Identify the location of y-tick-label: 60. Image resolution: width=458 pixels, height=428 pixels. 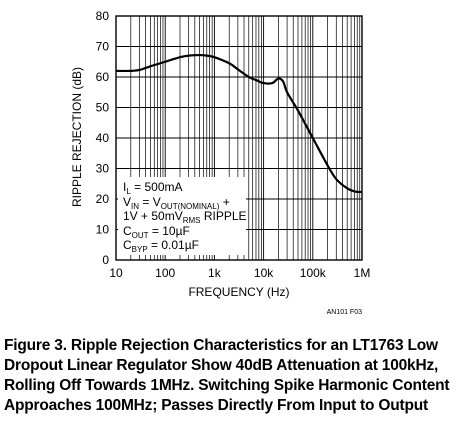
(103, 77).